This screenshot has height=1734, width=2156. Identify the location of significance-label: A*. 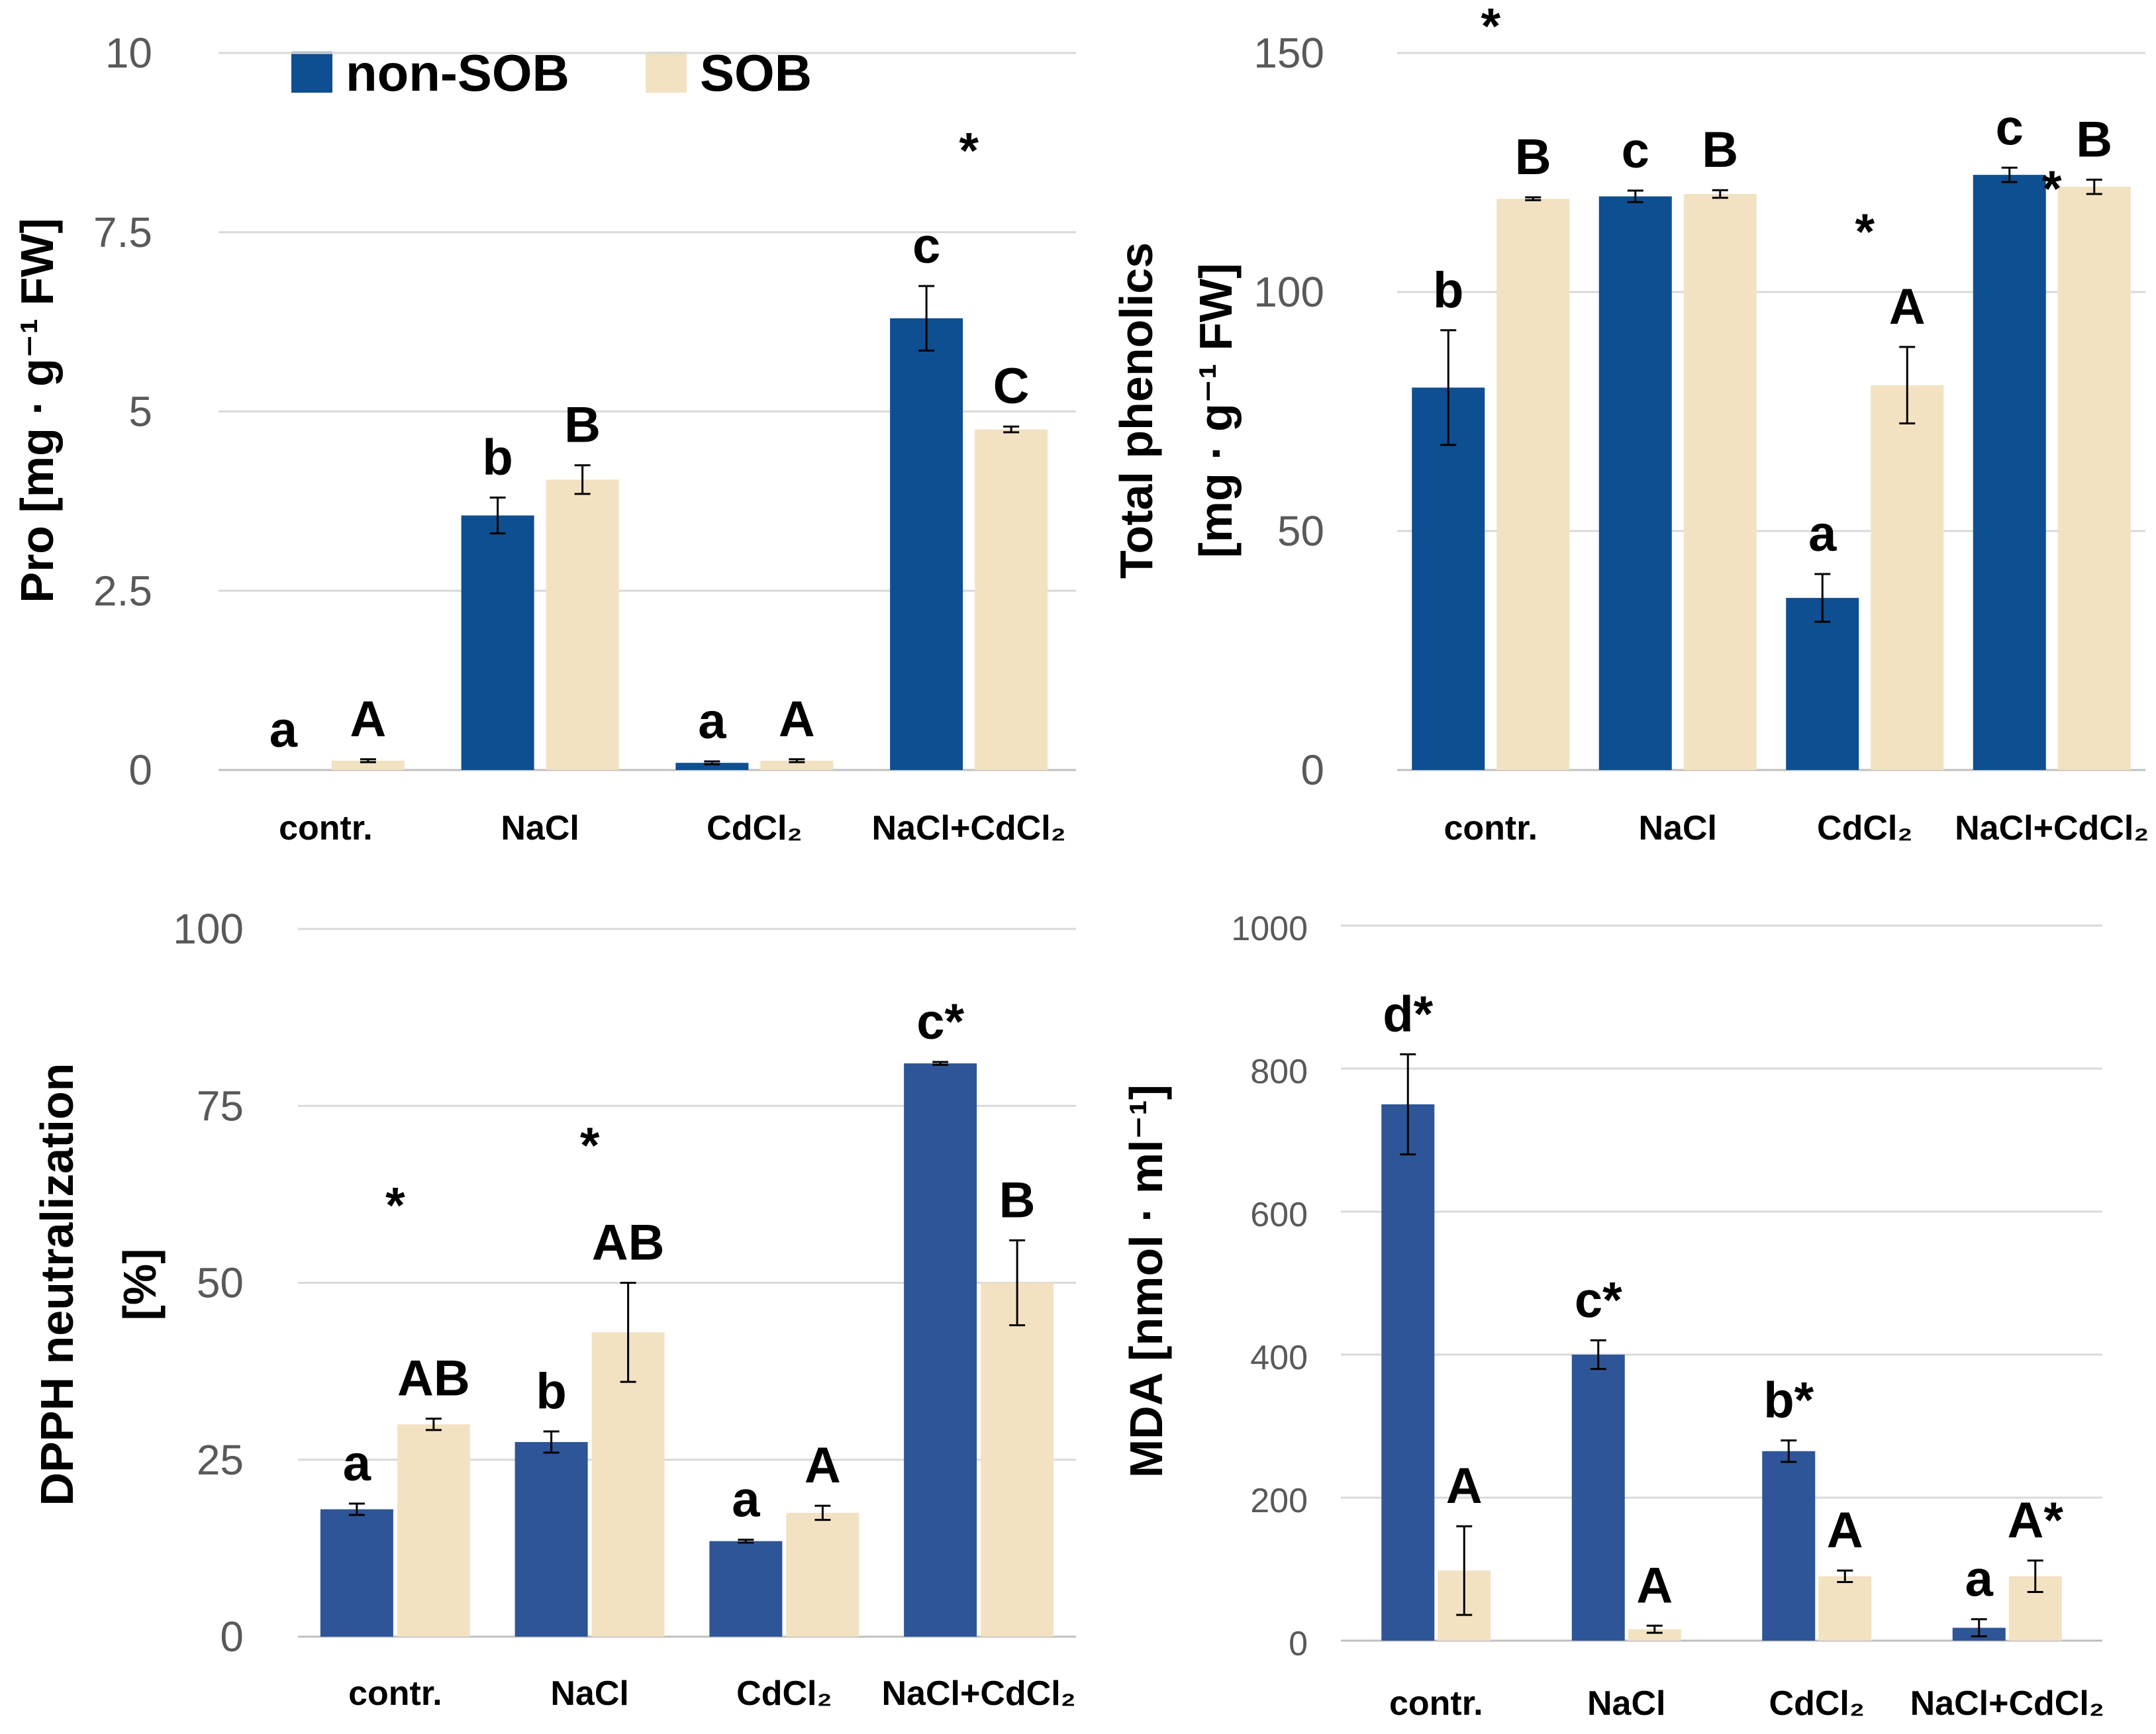
(2036, 1520).